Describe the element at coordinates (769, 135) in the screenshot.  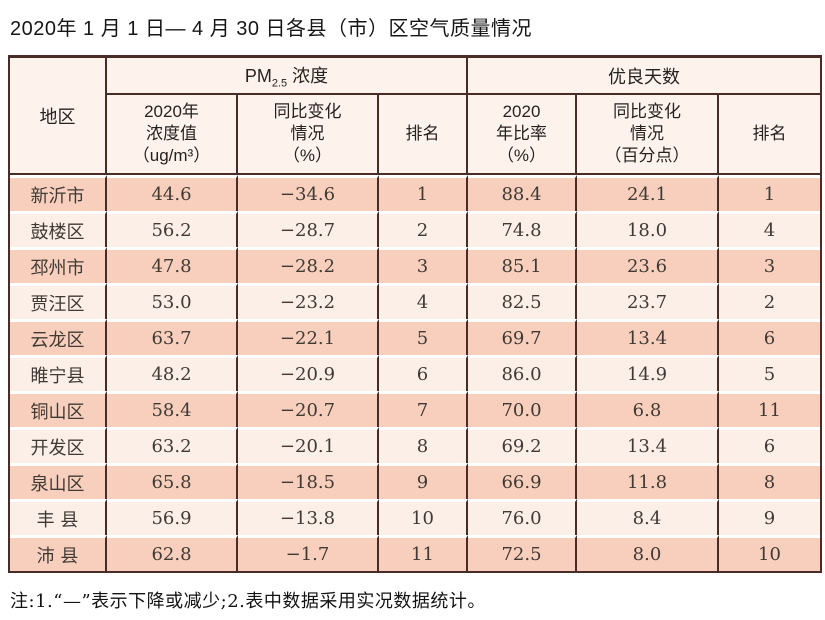
I see `header-good-rank: 排名` at that location.